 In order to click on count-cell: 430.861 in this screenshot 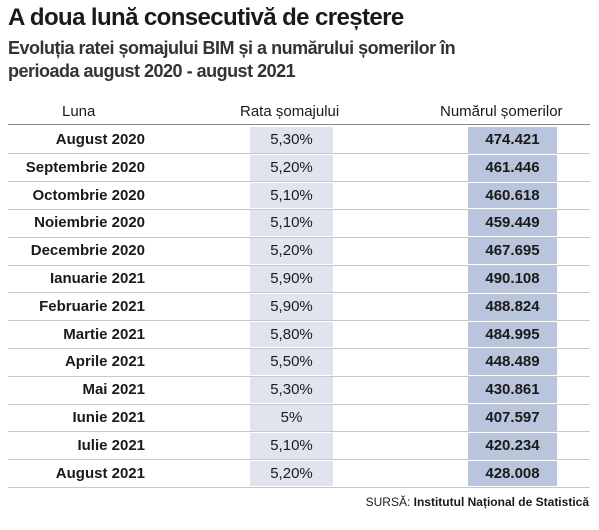, I will do `click(512, 390)`.